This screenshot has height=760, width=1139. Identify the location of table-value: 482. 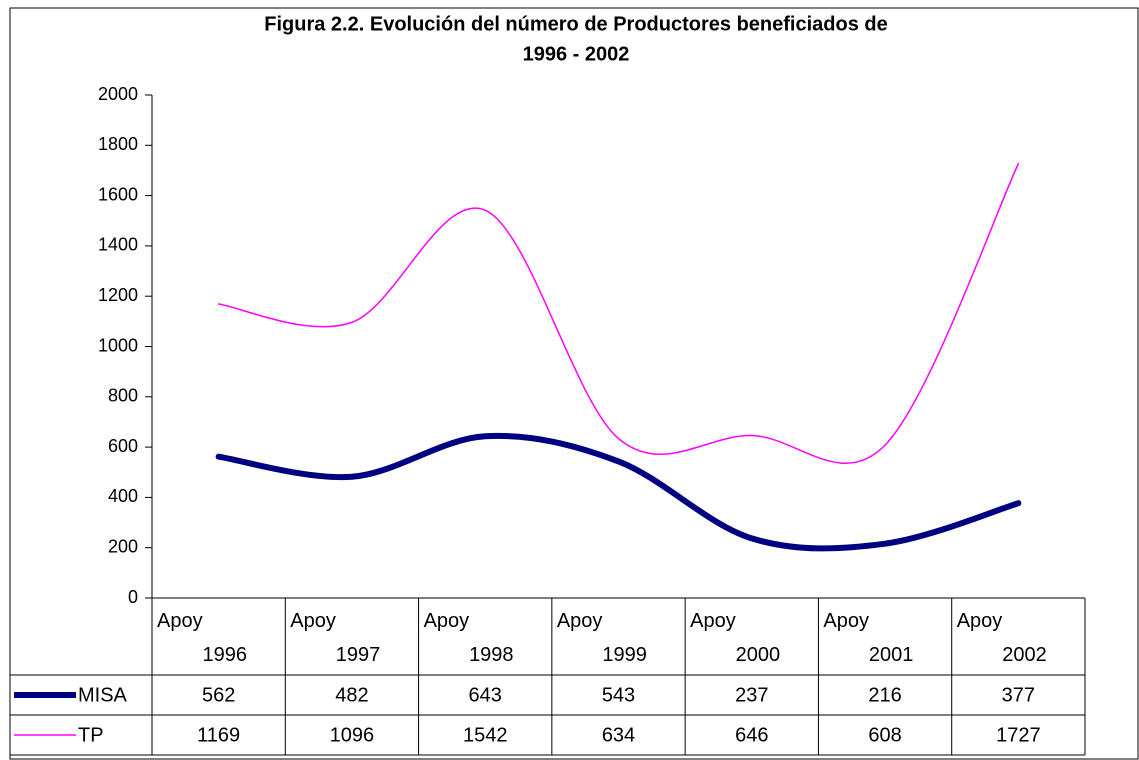
(351, 695).